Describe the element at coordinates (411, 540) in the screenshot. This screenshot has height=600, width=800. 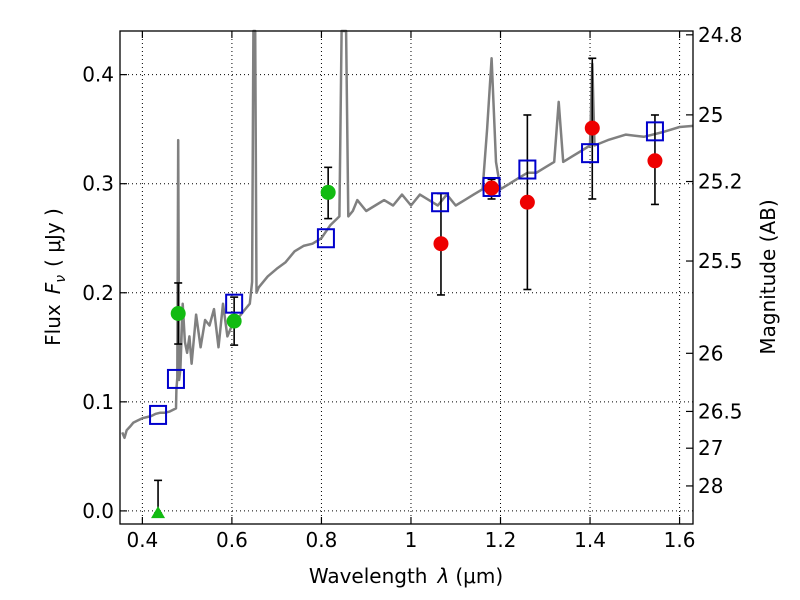
I see `x-tick-label: 1` at that location.